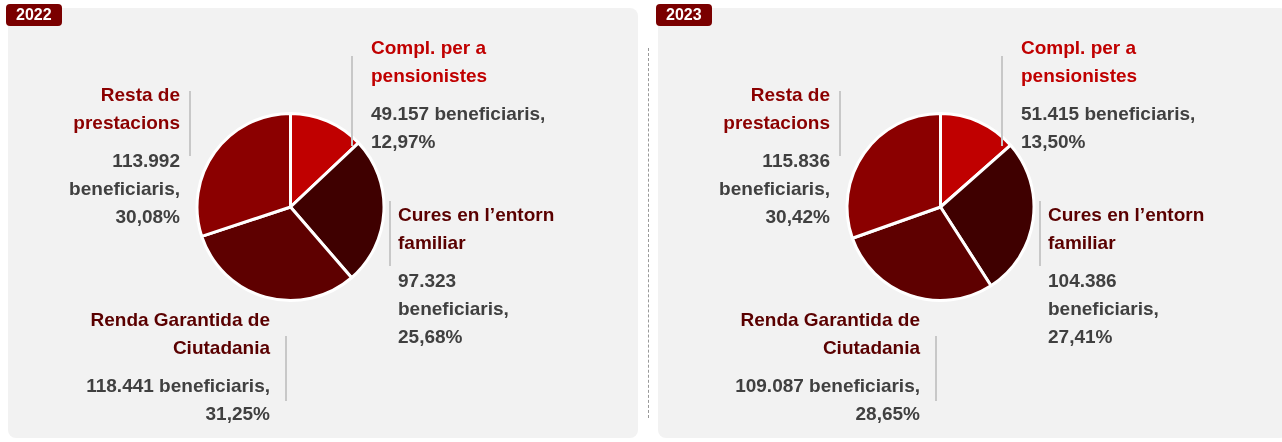 The height and width of the screenshot is (442, 1282). Describe the element at coordinates (828, 400) in the screenshot. I see `data-label: 109.087 beneficiaris, 28,65%` at that location.